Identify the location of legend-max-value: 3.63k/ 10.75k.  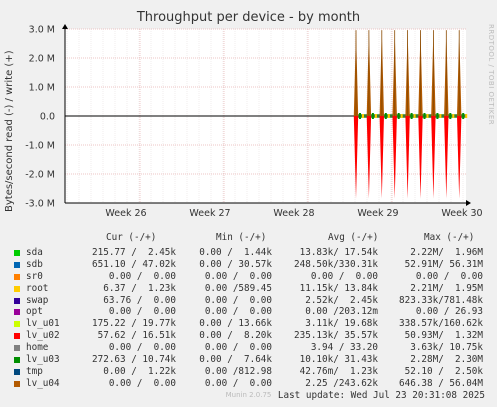
(446, 348).